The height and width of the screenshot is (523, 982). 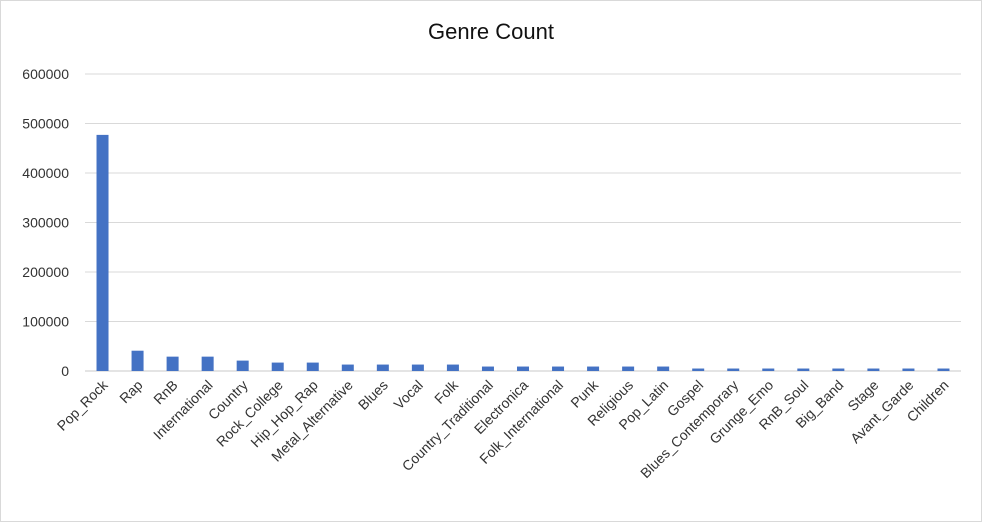 I want to click on x-tick-label: Blues, so click(x=373, y=395).